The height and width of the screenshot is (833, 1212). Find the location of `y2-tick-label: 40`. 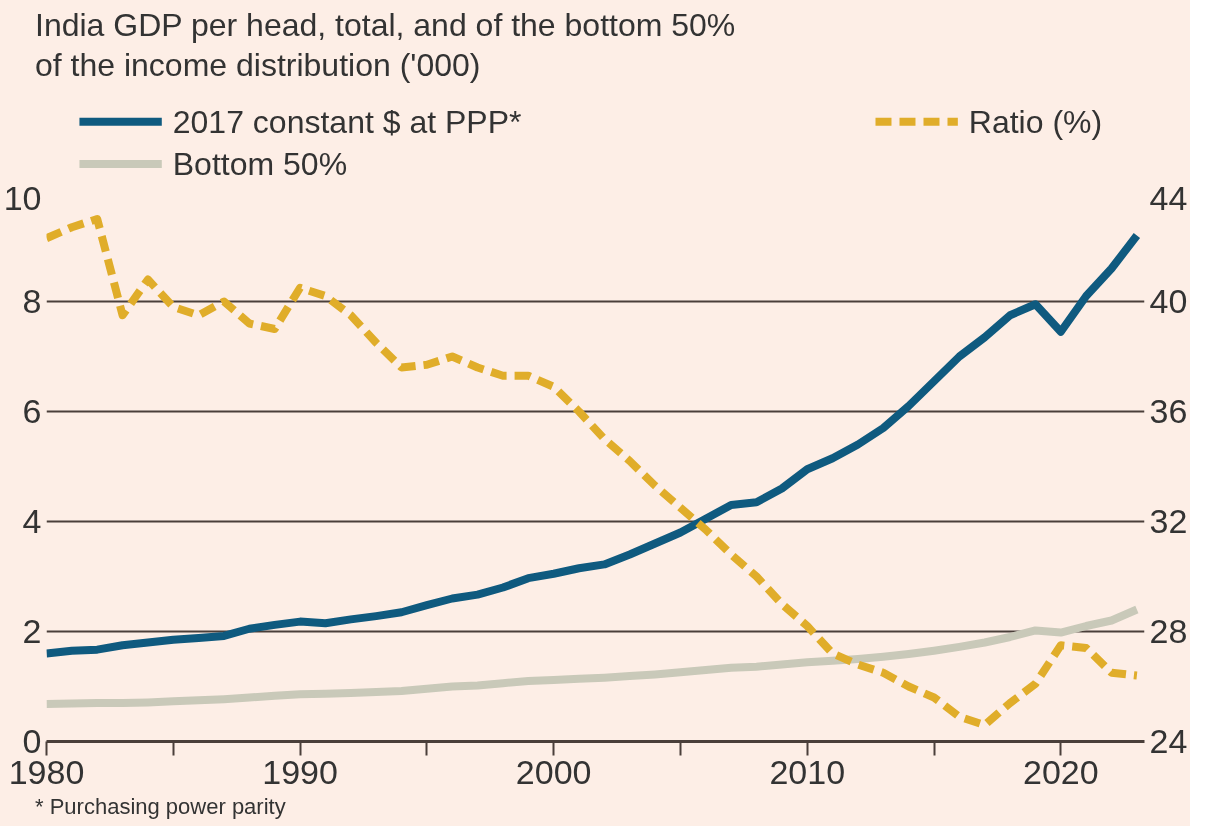

y2-tick-label: 40 is located at coordinates (1168, 301).